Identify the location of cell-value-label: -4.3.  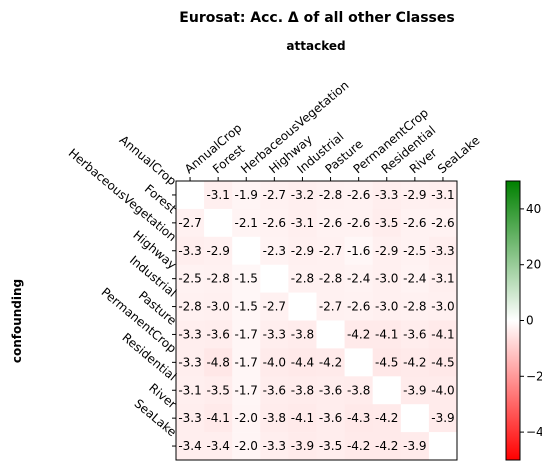
(358, 418).